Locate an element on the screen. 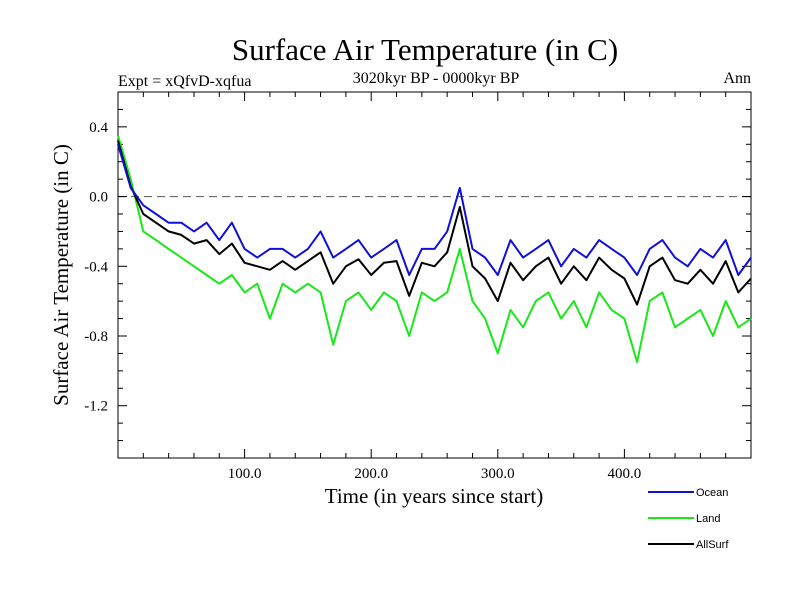  chart-title: Surface Air Temperature (in C) is located at coordinates (425, 49).